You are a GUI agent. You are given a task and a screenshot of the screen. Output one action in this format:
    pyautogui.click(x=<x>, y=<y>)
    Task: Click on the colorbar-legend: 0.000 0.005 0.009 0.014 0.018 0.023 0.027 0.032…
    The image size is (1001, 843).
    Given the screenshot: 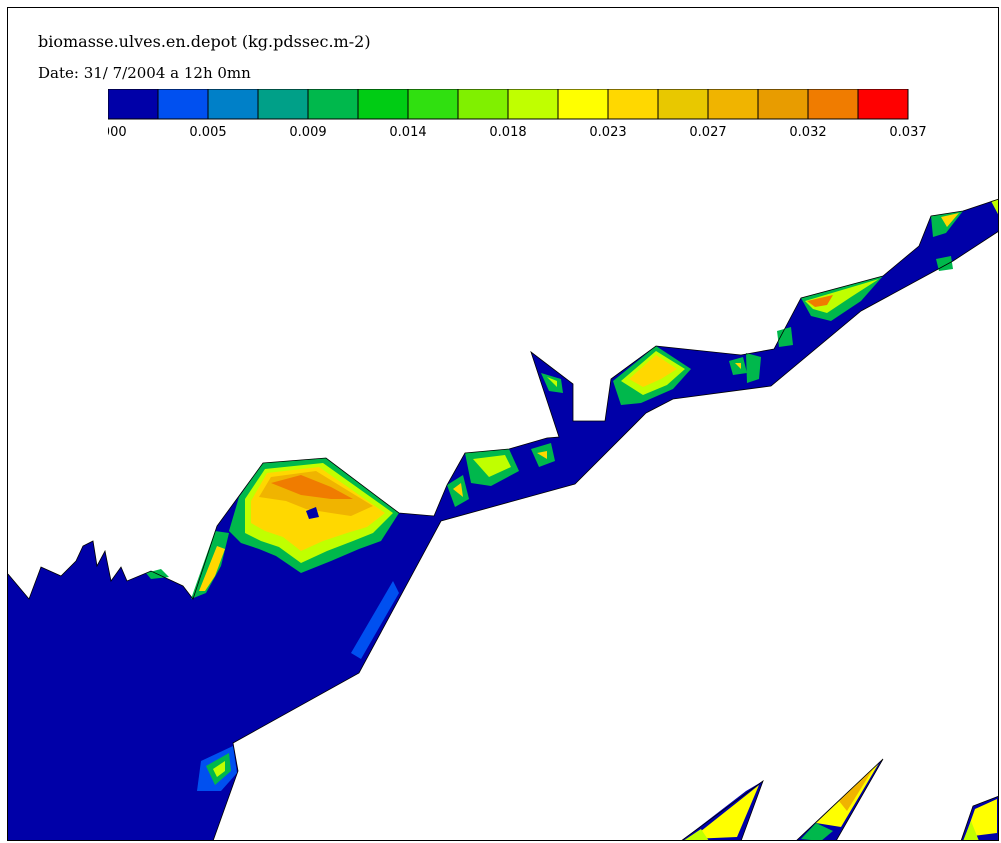 What is the action you would take?
    pyautogui.click(x=517, y=114)
    